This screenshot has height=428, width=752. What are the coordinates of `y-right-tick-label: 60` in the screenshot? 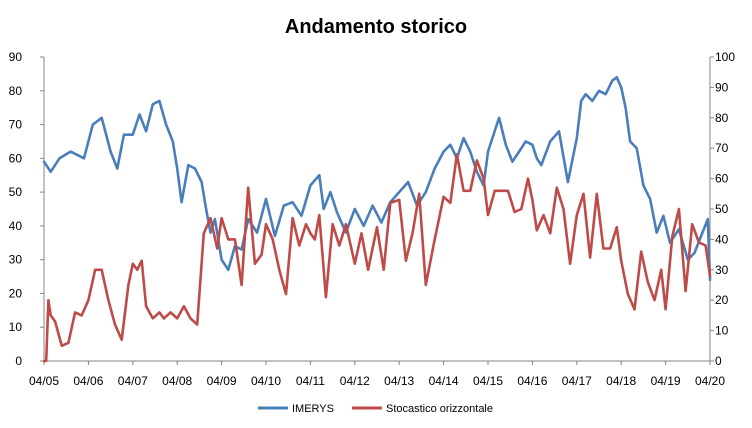 It's located at (722, 179).